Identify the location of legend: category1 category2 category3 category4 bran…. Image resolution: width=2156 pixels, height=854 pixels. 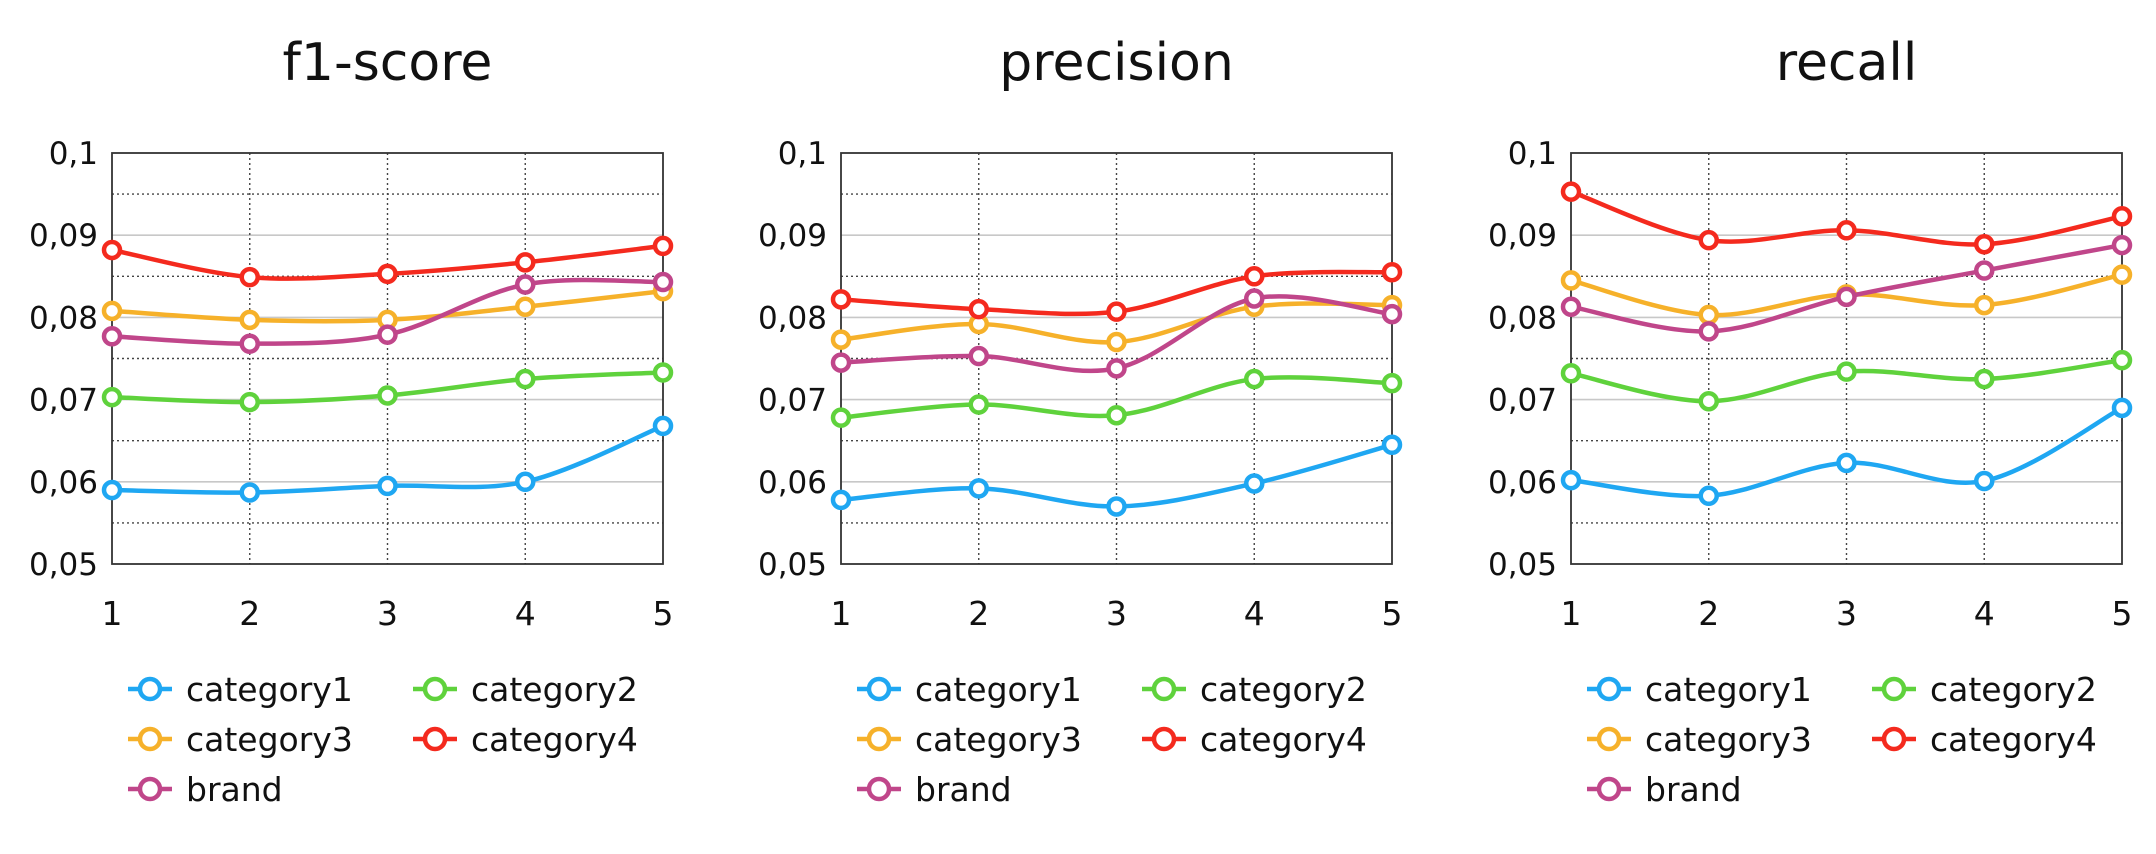
(1112, 739).